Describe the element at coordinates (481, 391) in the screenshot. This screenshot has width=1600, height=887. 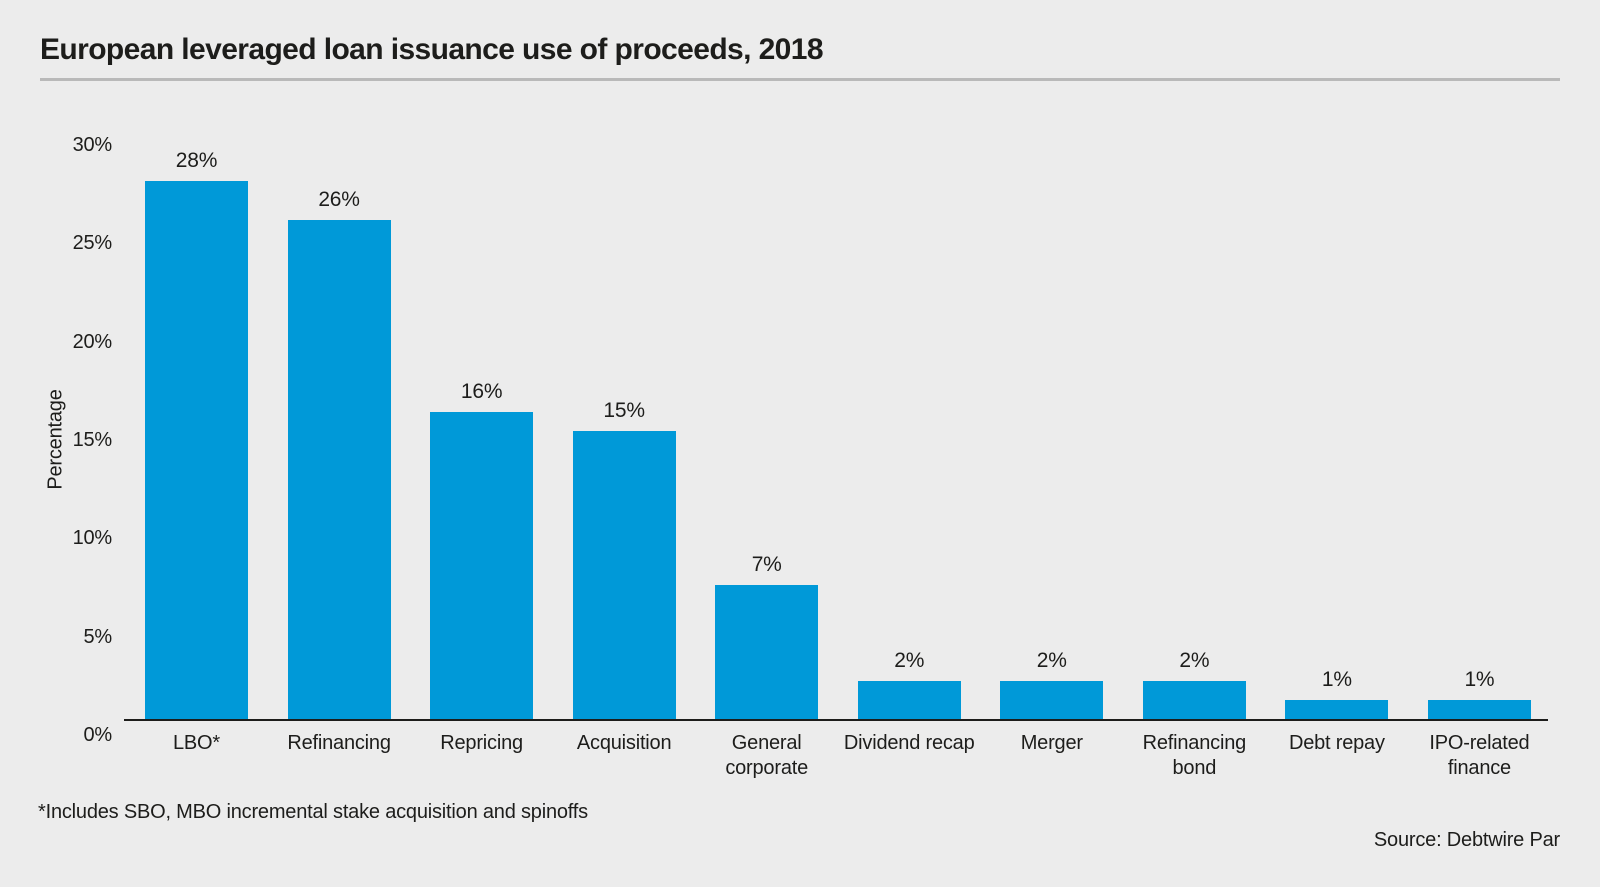
I see `bar-value-label: 16%` at that location.